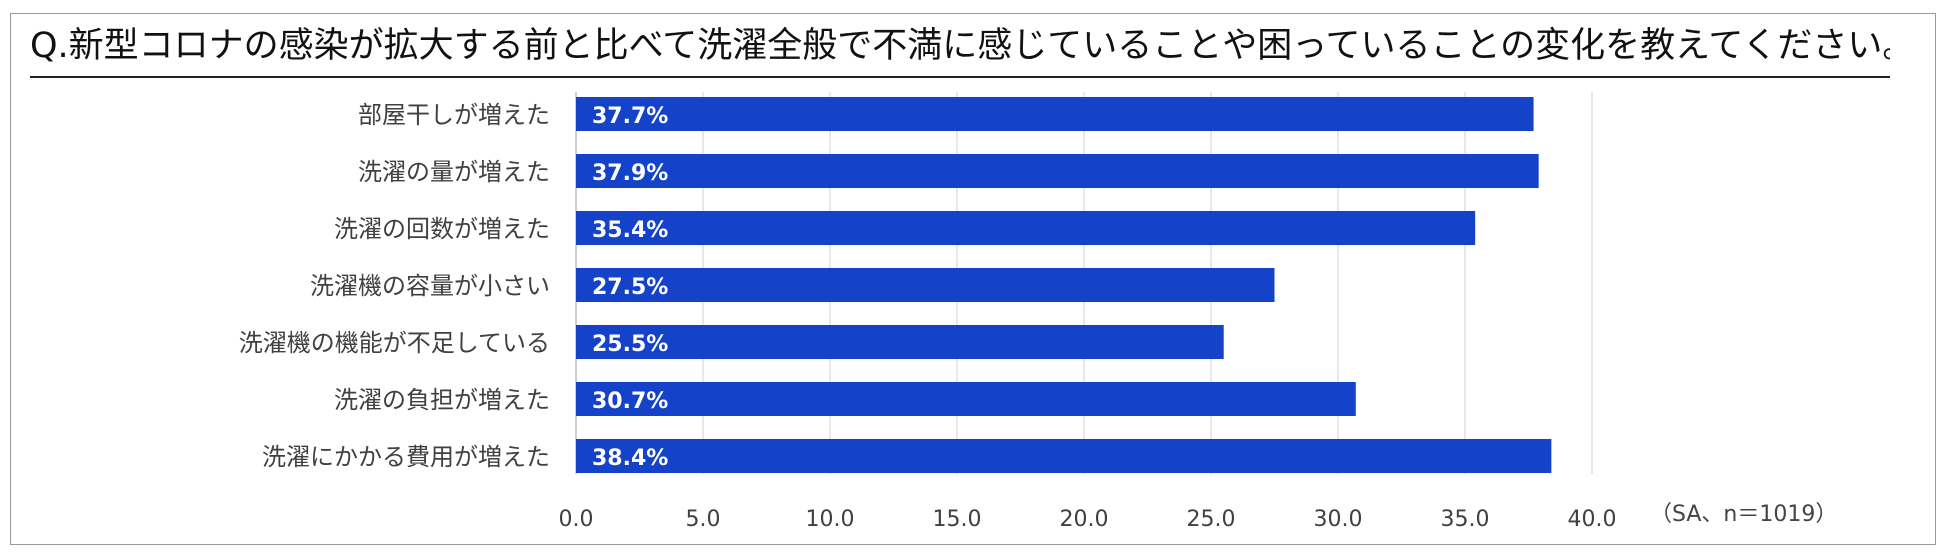 This screenshot has width=1950, height=553. I want to click on value-label: 35.4%, so click(630, 230).